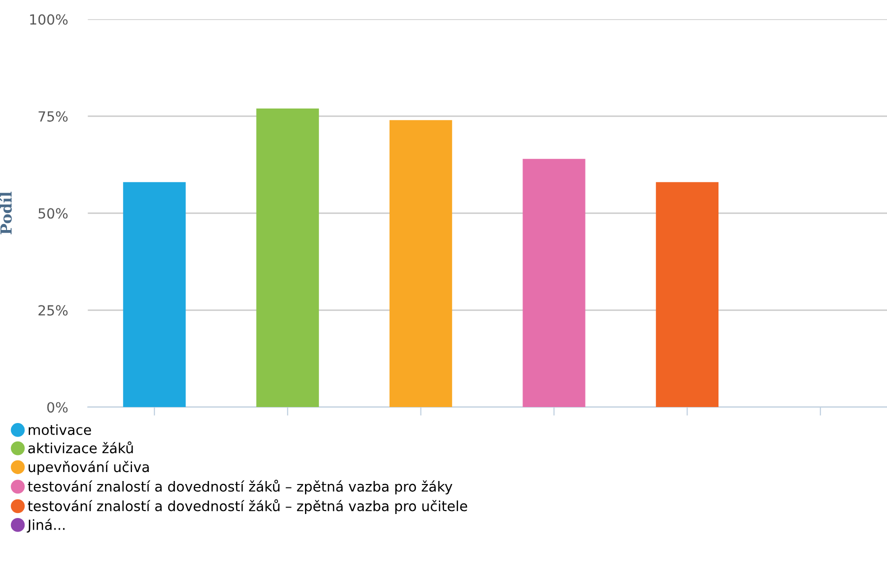  I want to click on legend-label: aktivizace žáků, so click(80, 447).